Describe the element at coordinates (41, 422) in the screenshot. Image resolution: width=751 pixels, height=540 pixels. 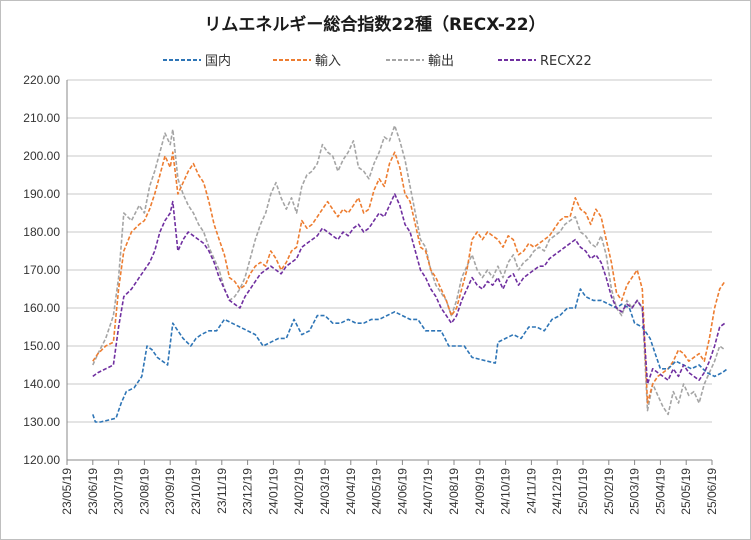
I see `y-tick-label: 130.00` at that location.